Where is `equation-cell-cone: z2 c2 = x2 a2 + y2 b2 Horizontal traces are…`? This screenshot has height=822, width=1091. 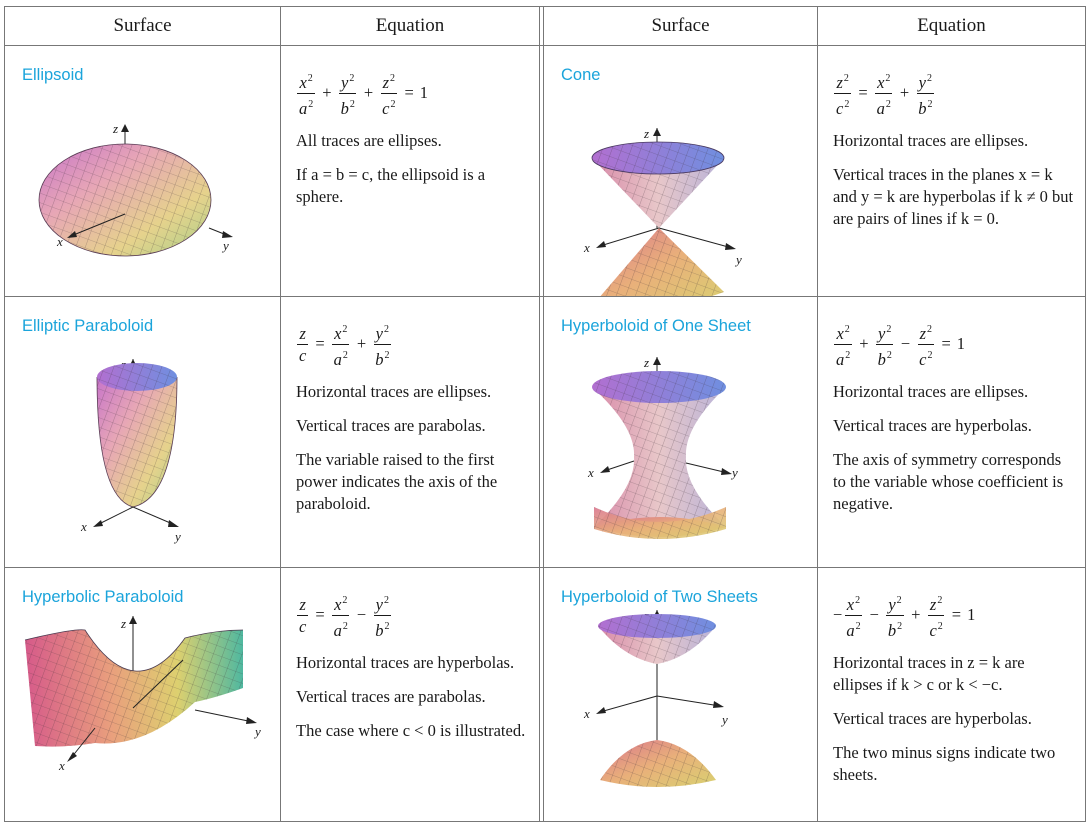 equation-cell-cone: z2 c2 = x2 a2 + y2 b2 Horizontal traces are… is located at coordinates (951, 171).